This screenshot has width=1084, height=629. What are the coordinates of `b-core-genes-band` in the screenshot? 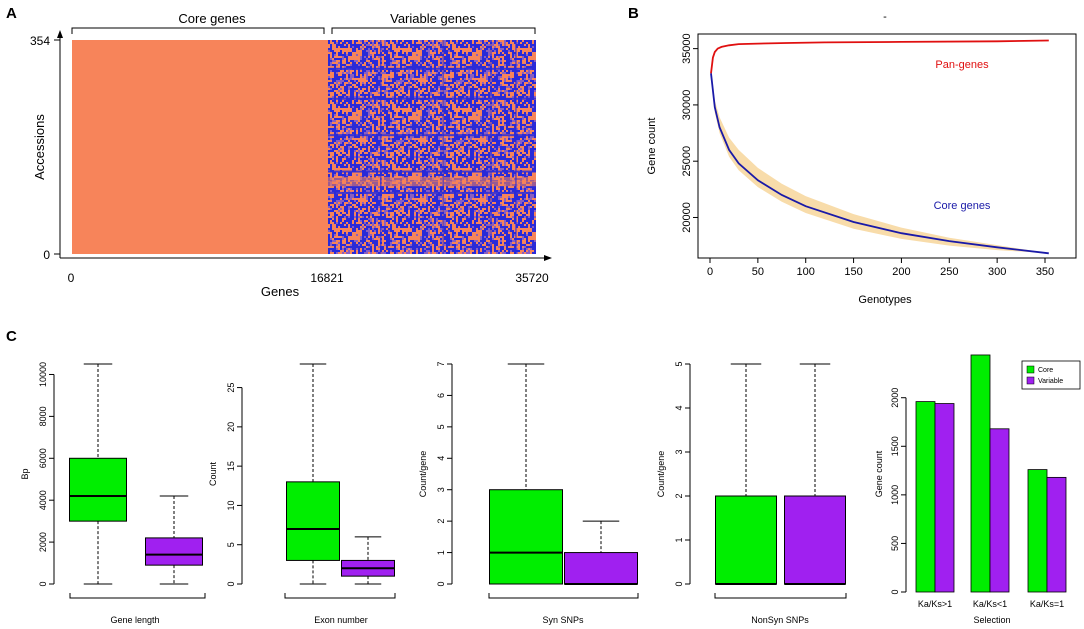 It's located at (880, 163).